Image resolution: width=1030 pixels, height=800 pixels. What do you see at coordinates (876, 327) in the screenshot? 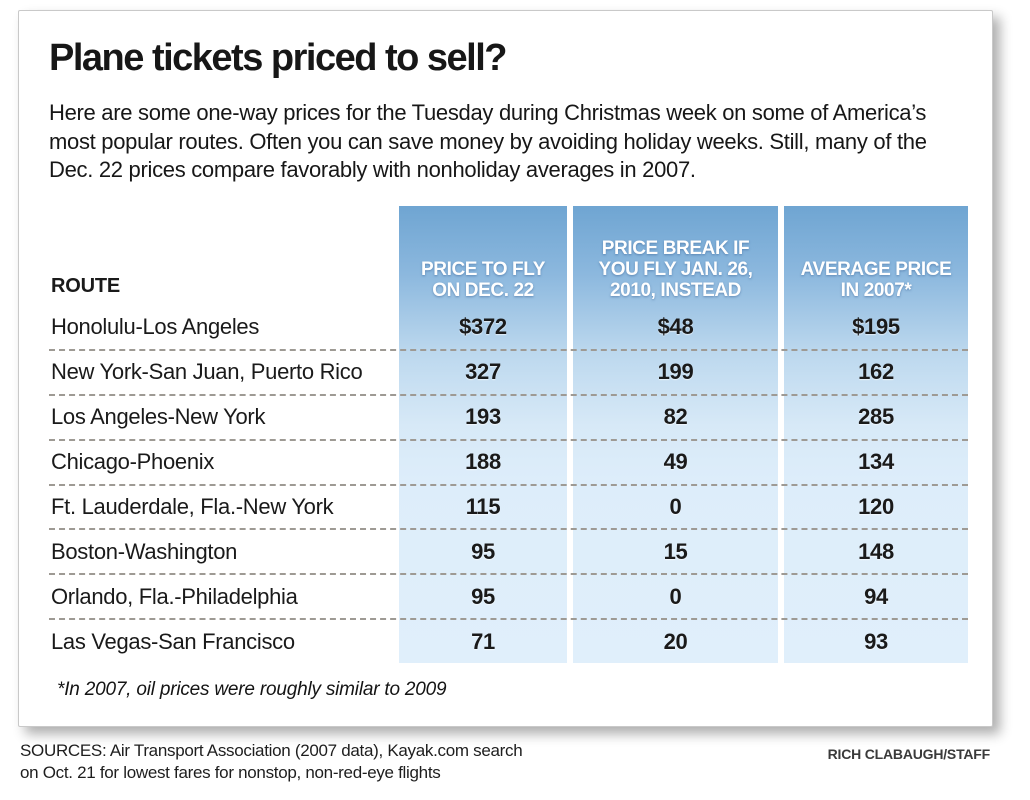
I see `price-avg2007-cell: $195` at bounding box center [876, 327].